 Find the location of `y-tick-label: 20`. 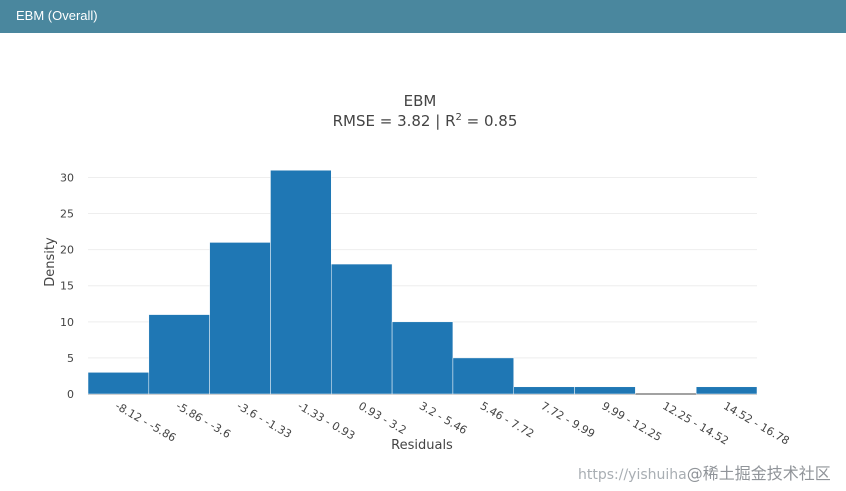

y-tick-label: 20 is located at coordinates (67, 250).